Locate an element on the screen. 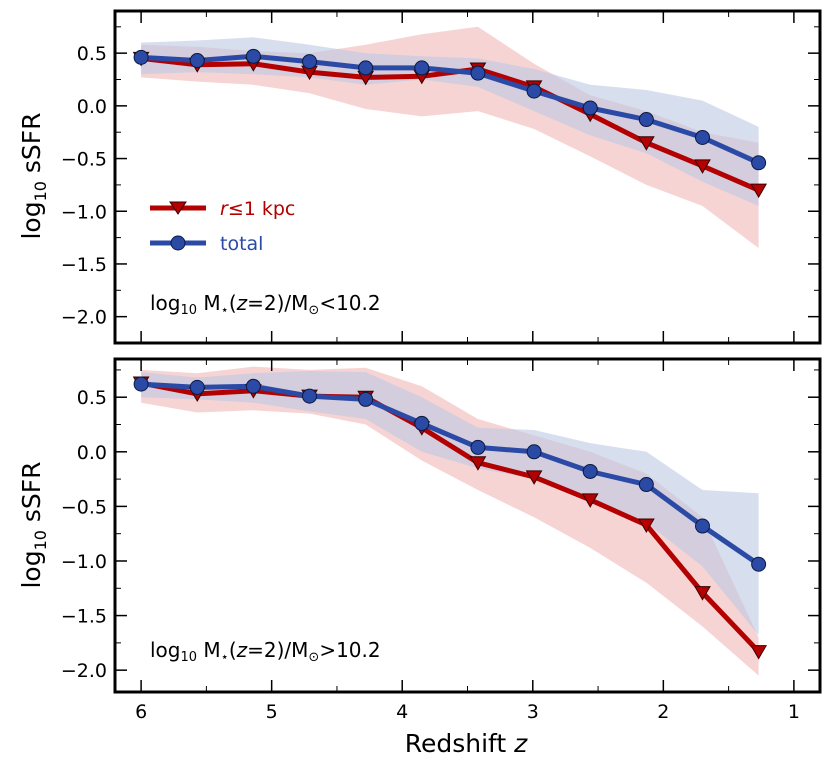 Image resolution: width=830 pixels, height=772 pixels. legend-core-rel: ≤1 kpc is located at coordinates (262, 209).